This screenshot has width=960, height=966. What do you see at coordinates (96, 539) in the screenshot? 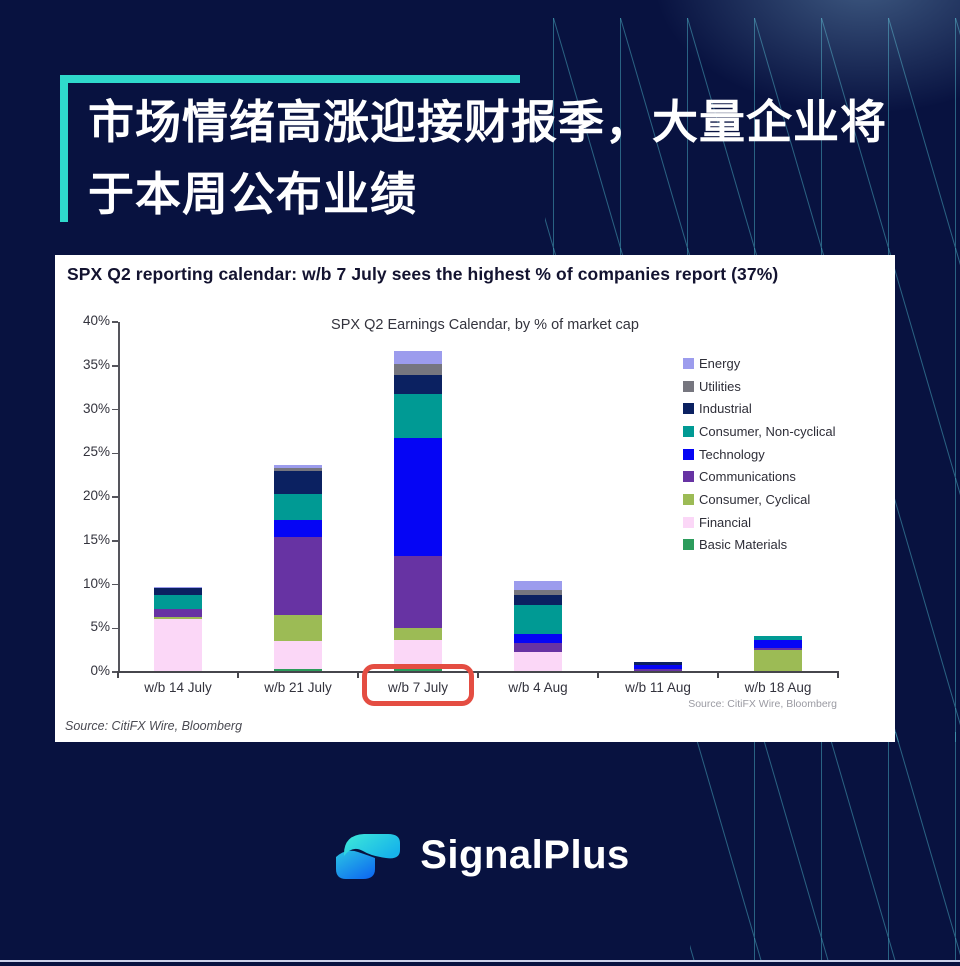
I see `y-tick-label: 15%` at bounding box center [96, 539].